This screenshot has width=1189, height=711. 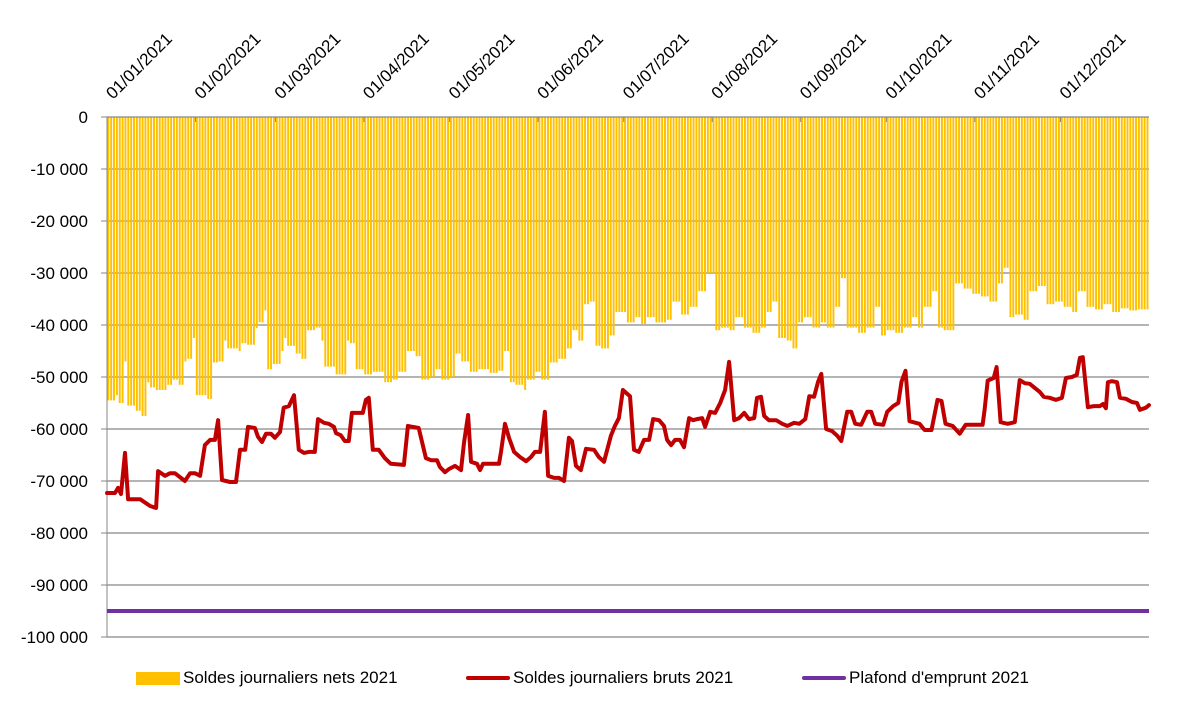 I want to click on x-tick-label: 01/07/2021, so click(x=656, y=66).